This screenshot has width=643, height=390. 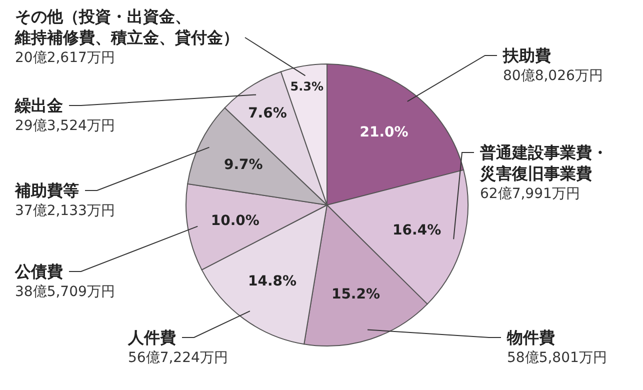 I want to click on slice-label: 扶助費, so click(x=527, y=55).